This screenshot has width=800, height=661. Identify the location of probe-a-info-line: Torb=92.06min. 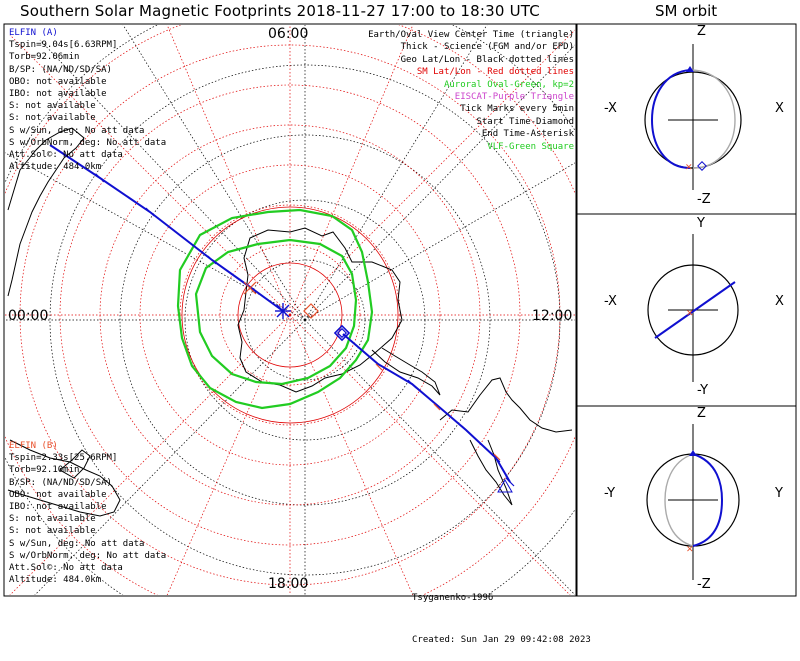
(44, 57).